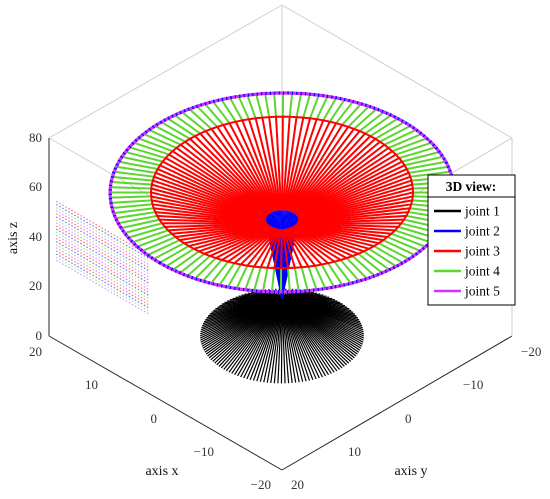 Image resolution: width=550 pixels, height=499 pixels. What do you see at coordinates (410, 471) in the screenshot?
I see `y-axis-label: axis y` at bounding box center [410, 471].